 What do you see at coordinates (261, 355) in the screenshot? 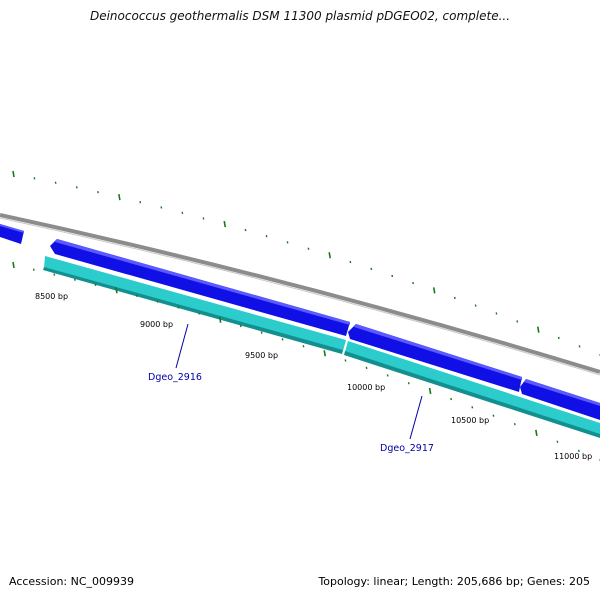
I see `tick-label-9500: 9500 bp` at bounding box center [261, 355].